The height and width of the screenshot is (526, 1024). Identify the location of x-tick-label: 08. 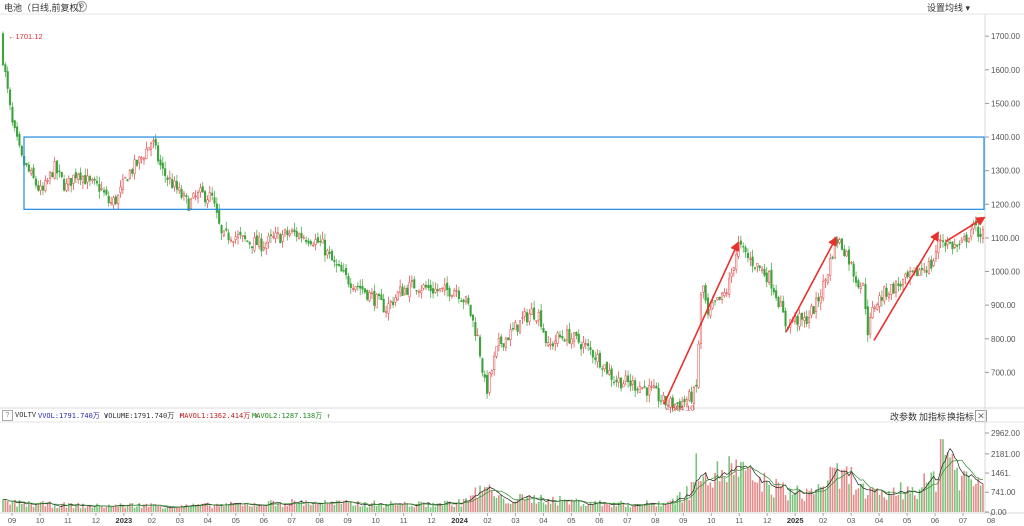
(991, 520).